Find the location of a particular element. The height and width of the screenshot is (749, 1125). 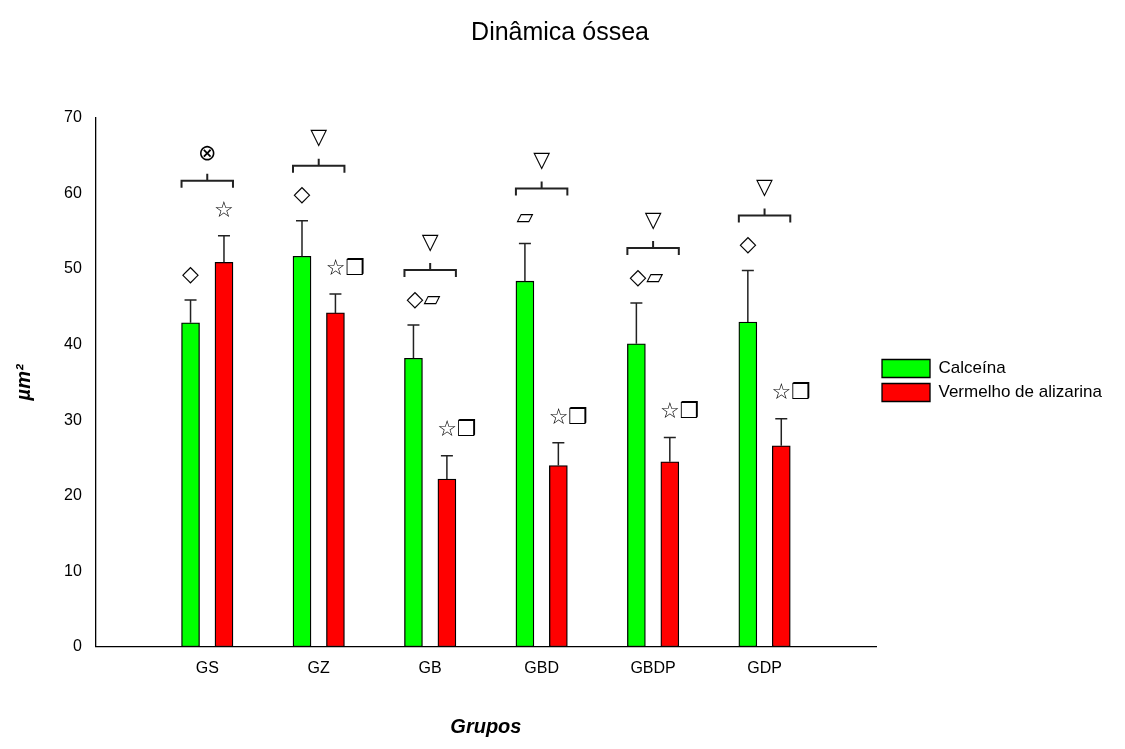

y-tick-label: 10 is located at coordinates (73, 570).